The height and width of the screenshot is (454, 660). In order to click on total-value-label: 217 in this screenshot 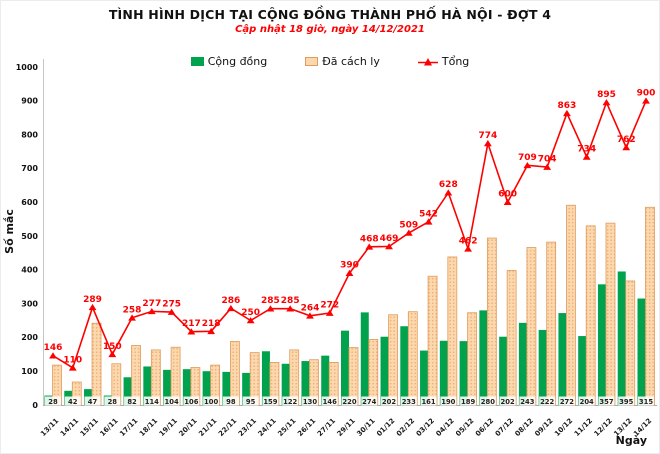, I will do `click(191, 324)`.